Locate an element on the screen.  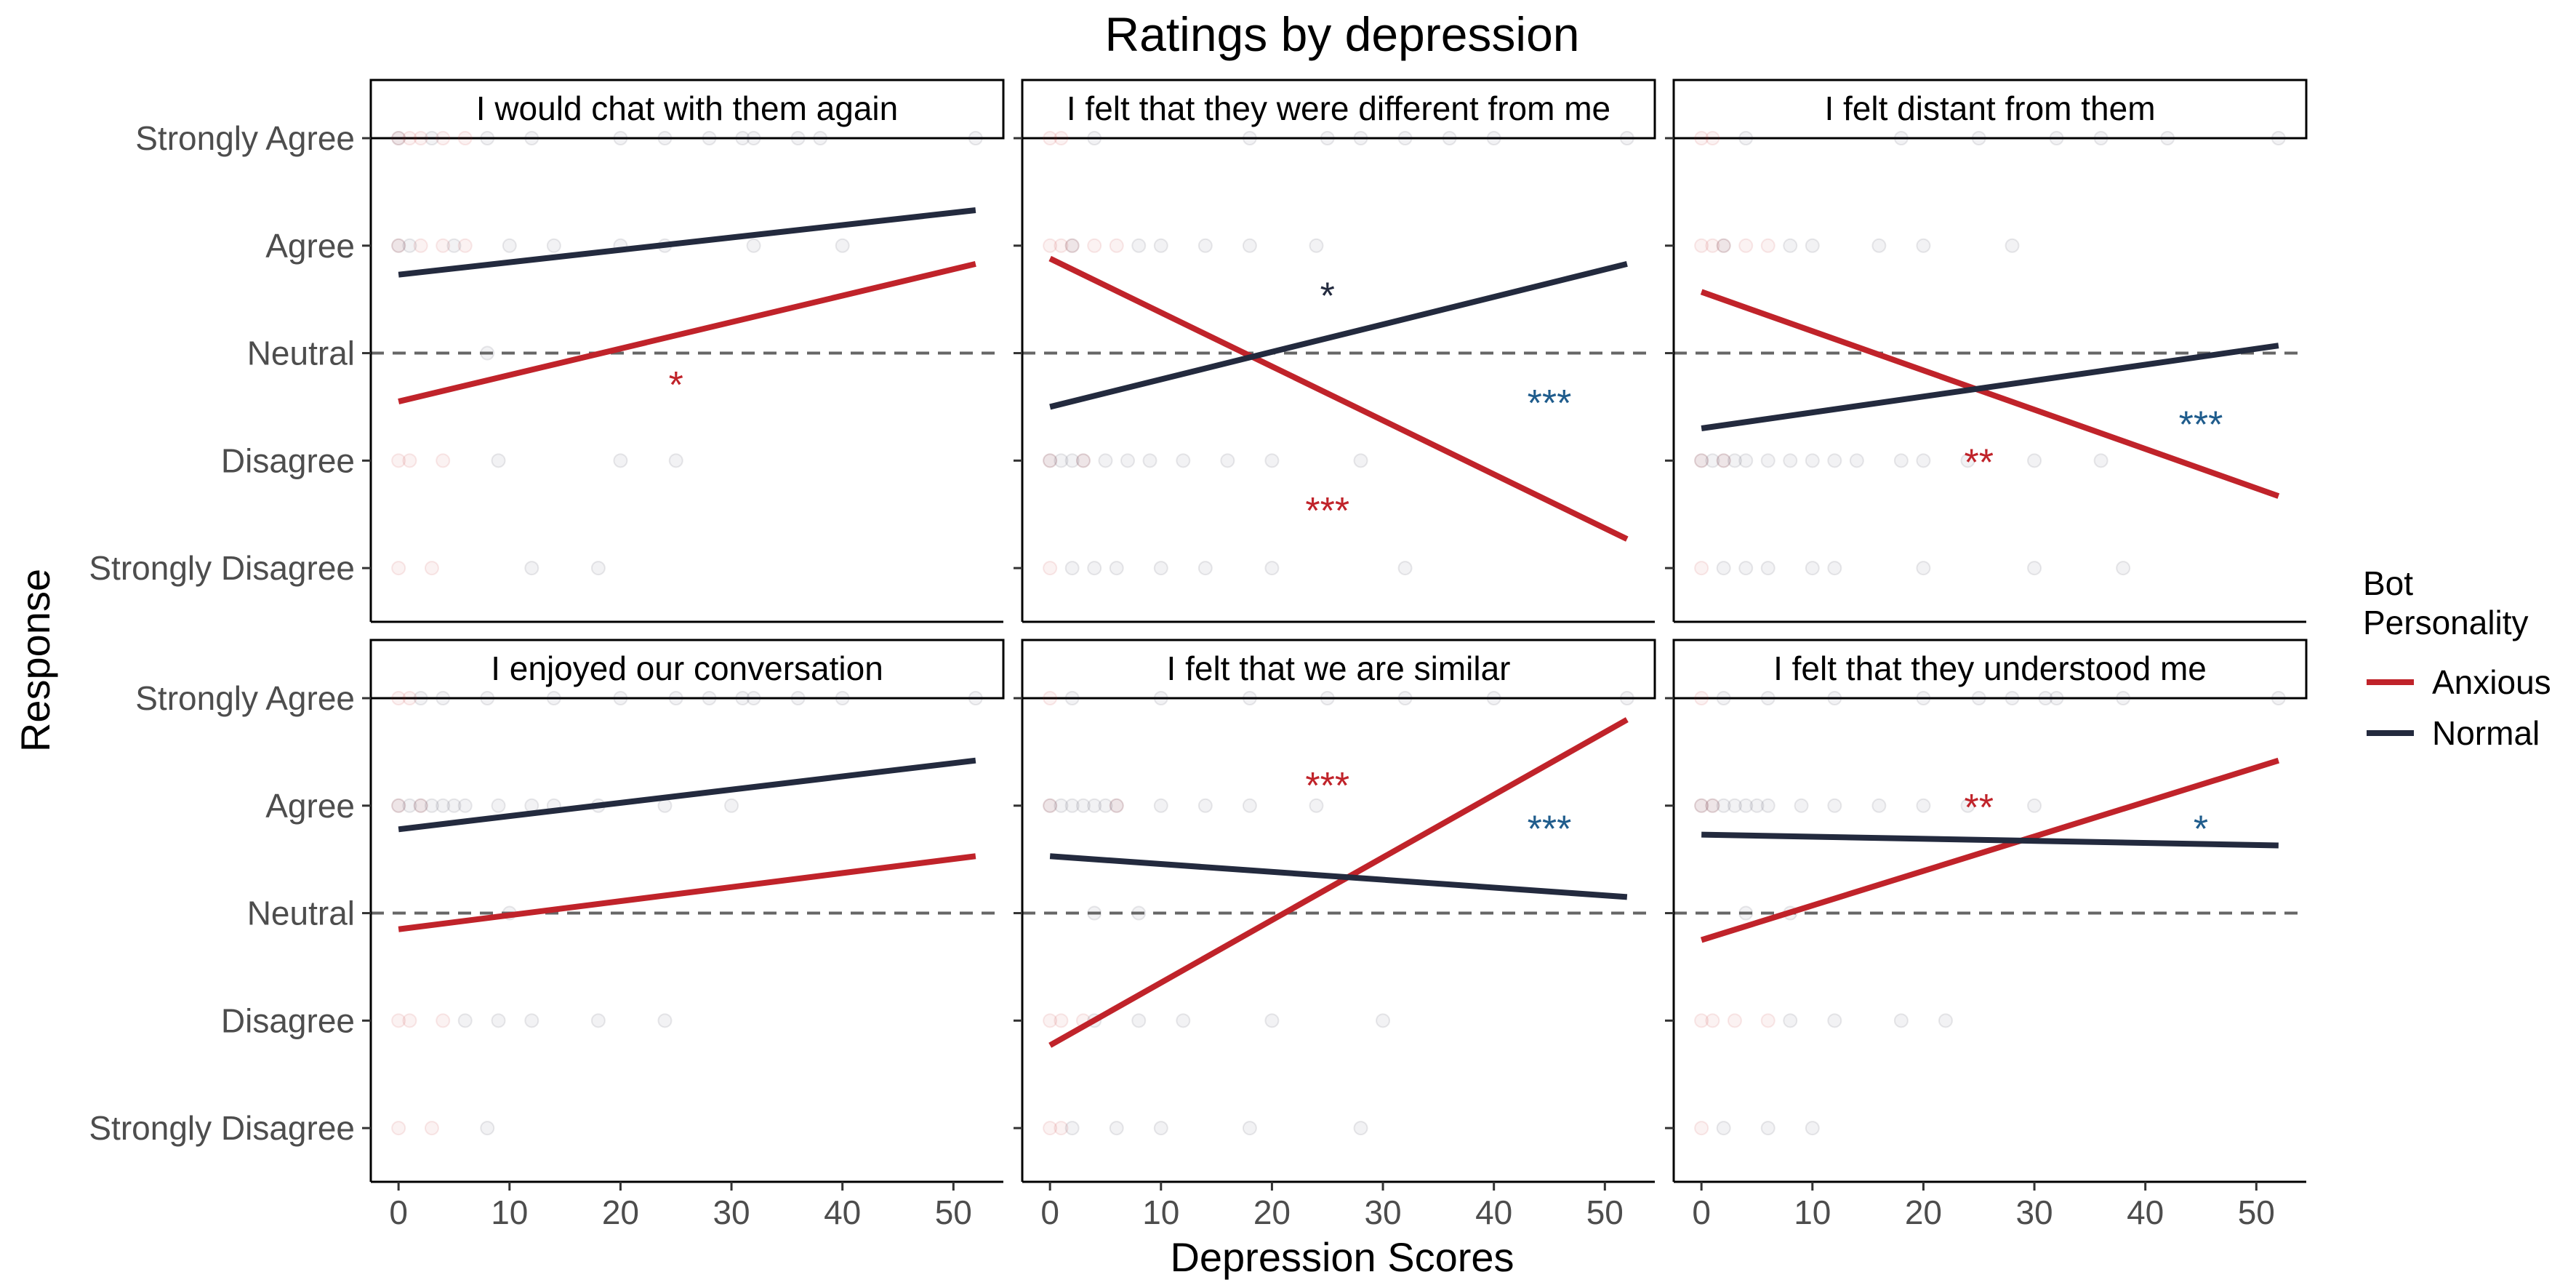
panel-2-strip is located at coordinates (1339, 109).